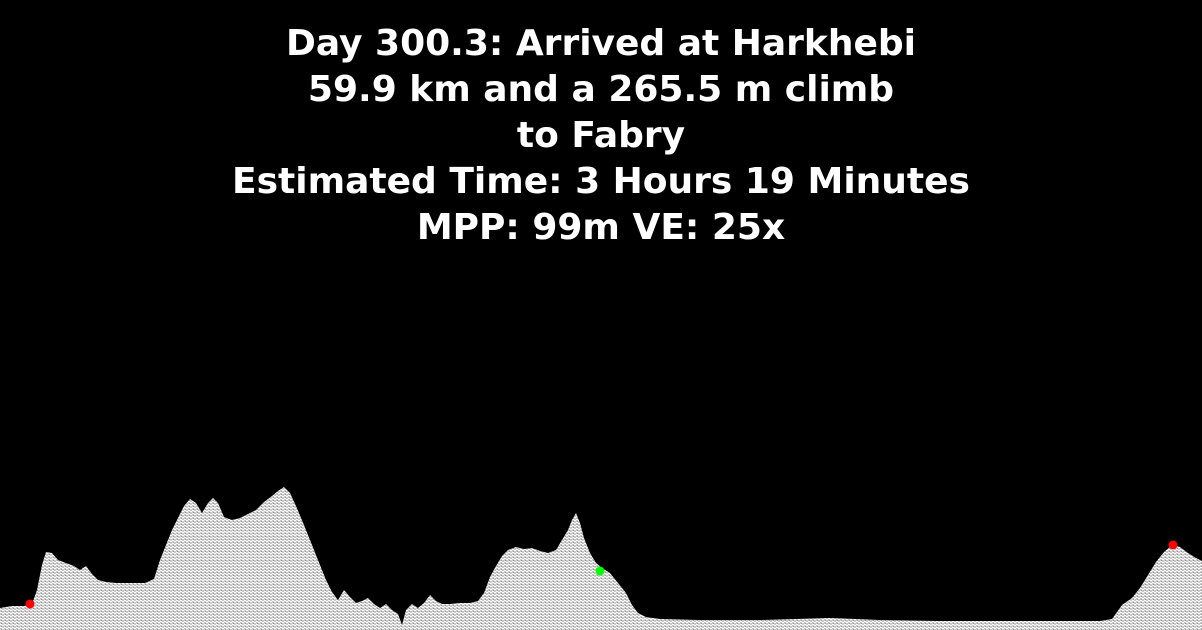  What do you see at coordinates (601, 227) in the screenshot?
I see `scale-info: MPP: 99m VE: 25x` at bounding box center [601, 227].